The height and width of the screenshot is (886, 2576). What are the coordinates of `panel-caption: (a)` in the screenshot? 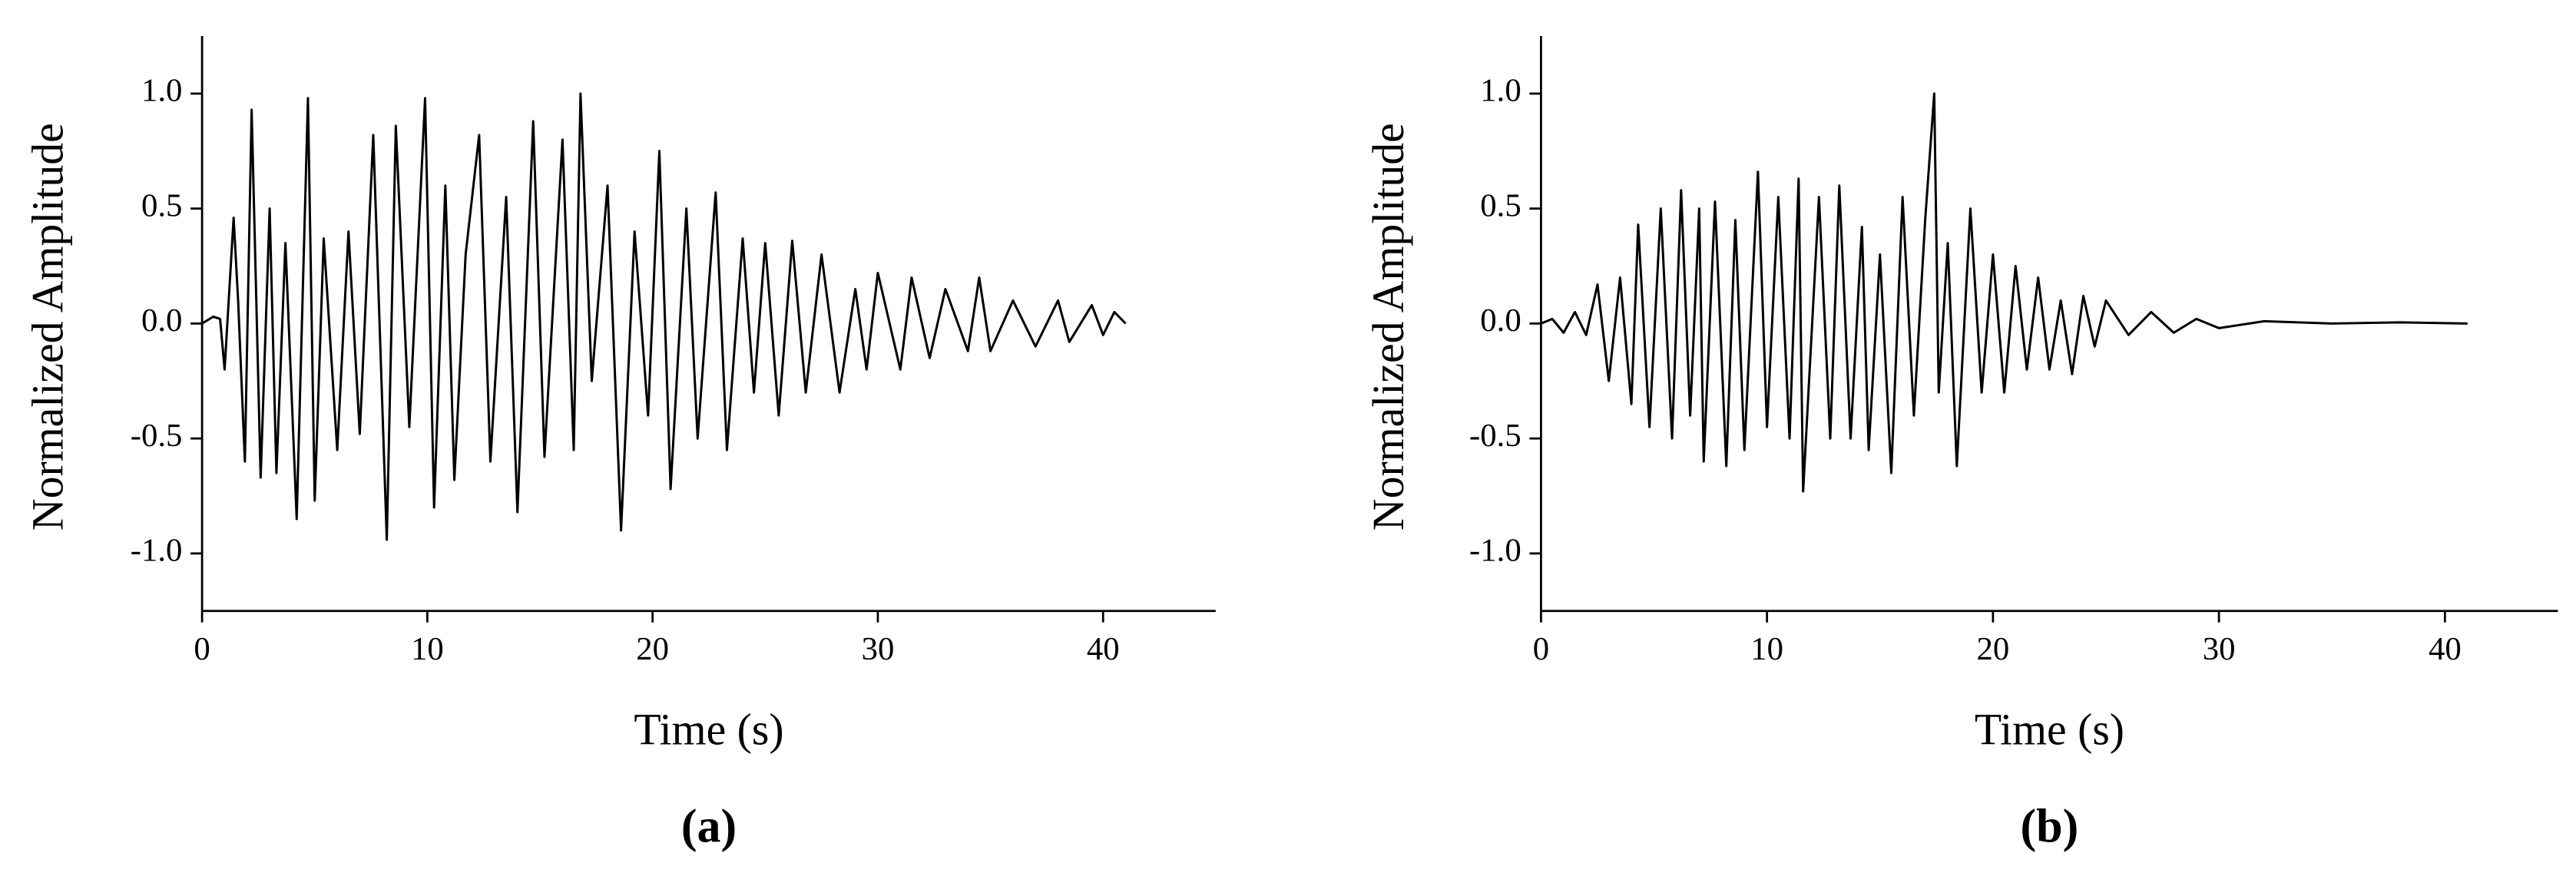 It's located at (709, 827).